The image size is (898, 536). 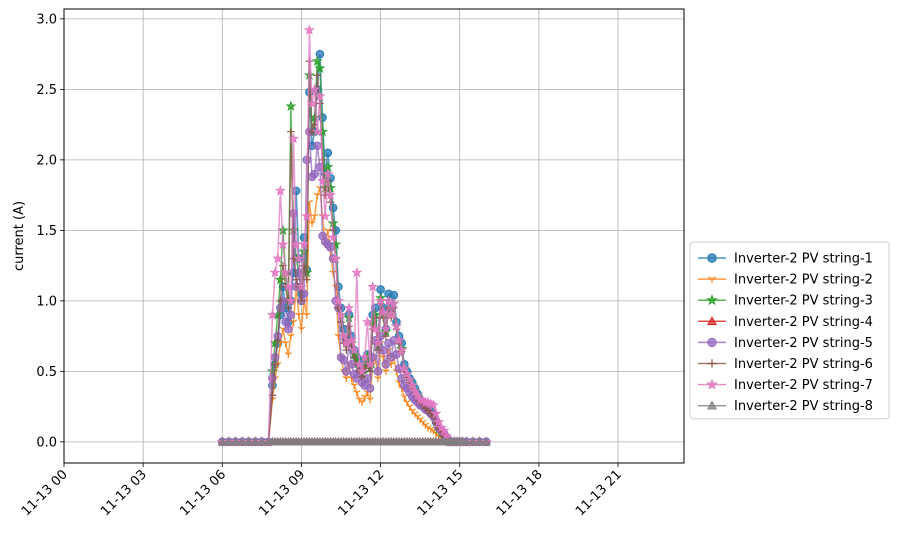 What do you see at coordinates (803, 259) in the screenshot?
I see `legend-label: Inverter-2 PV string-1` at bounding box center [803, 259].